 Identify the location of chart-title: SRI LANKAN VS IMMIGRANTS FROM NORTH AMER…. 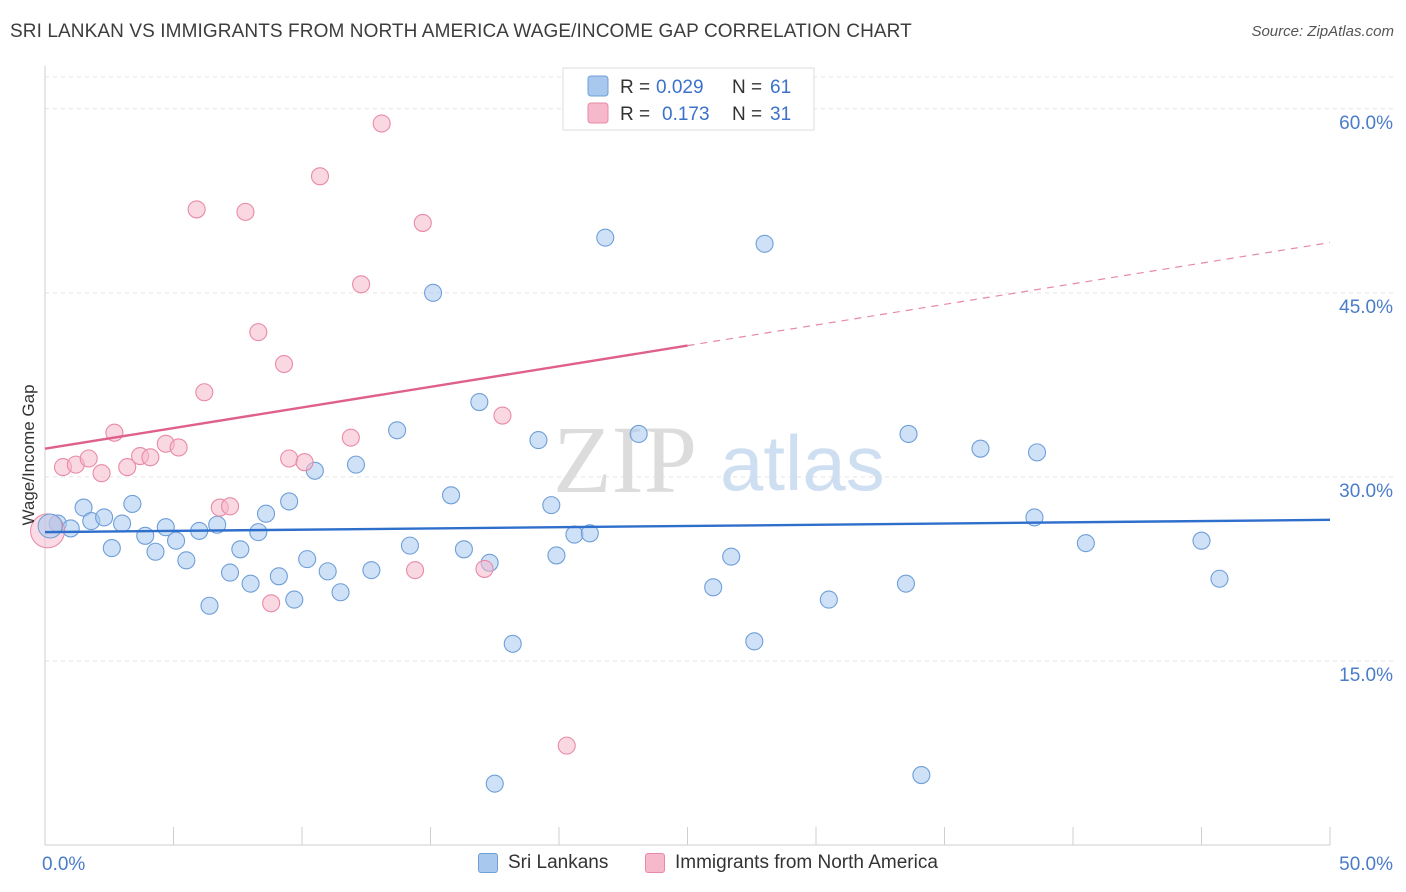
(461, 31).